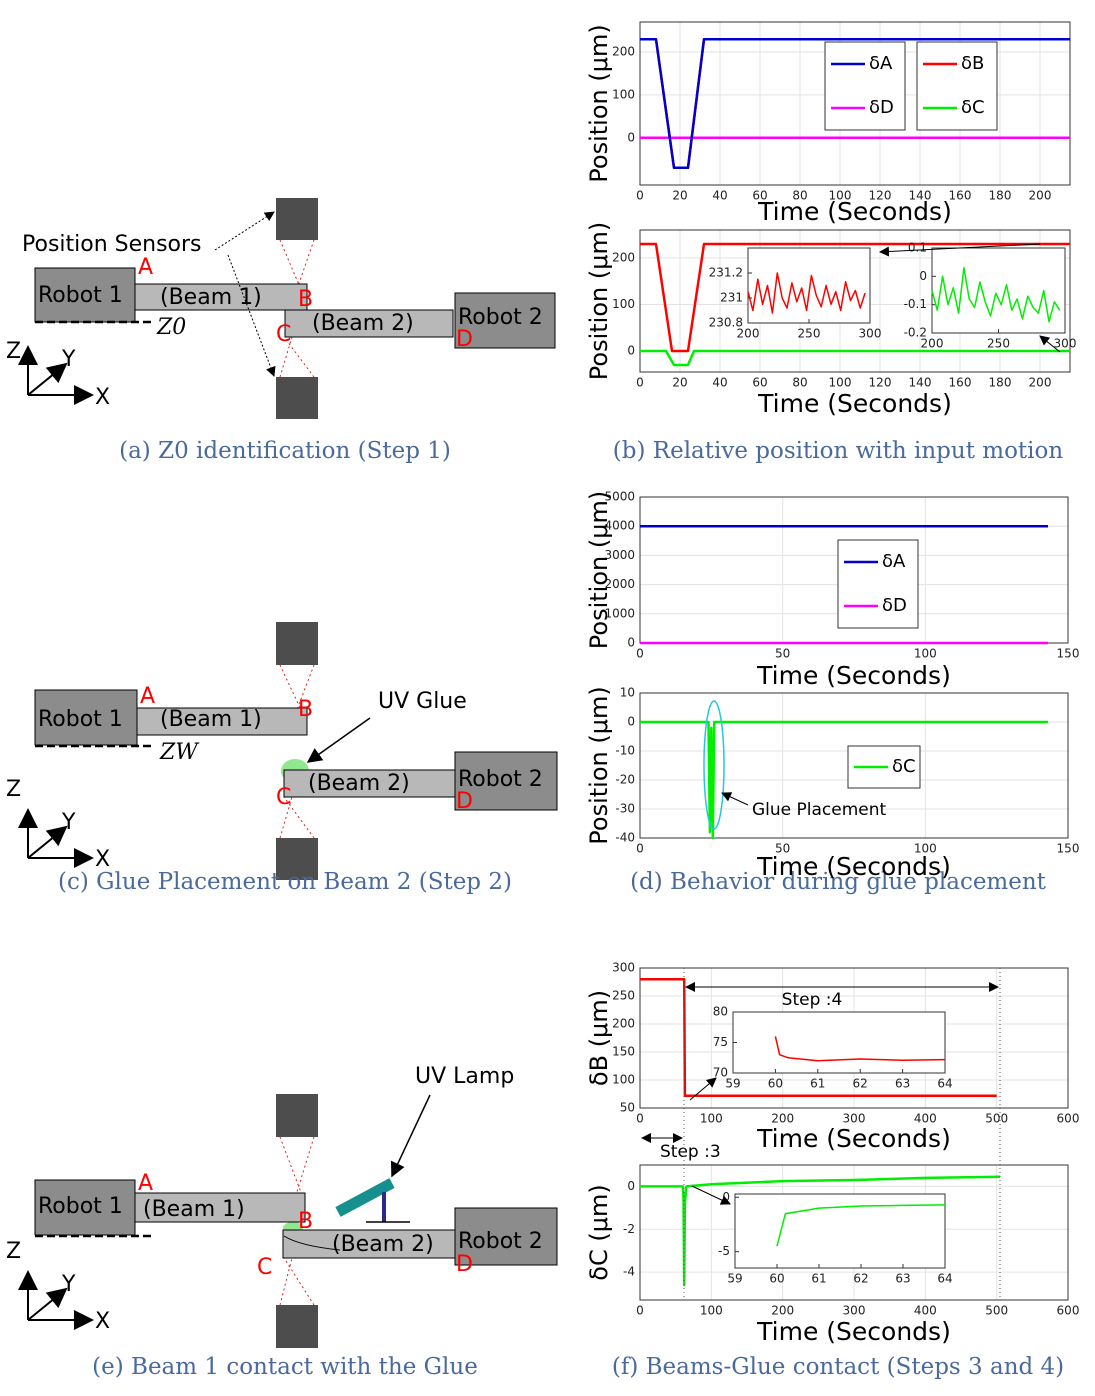 The width and height of the screenshot is (1095, 1396). I want to click on x-tick-label: 140, so click(920, 383).